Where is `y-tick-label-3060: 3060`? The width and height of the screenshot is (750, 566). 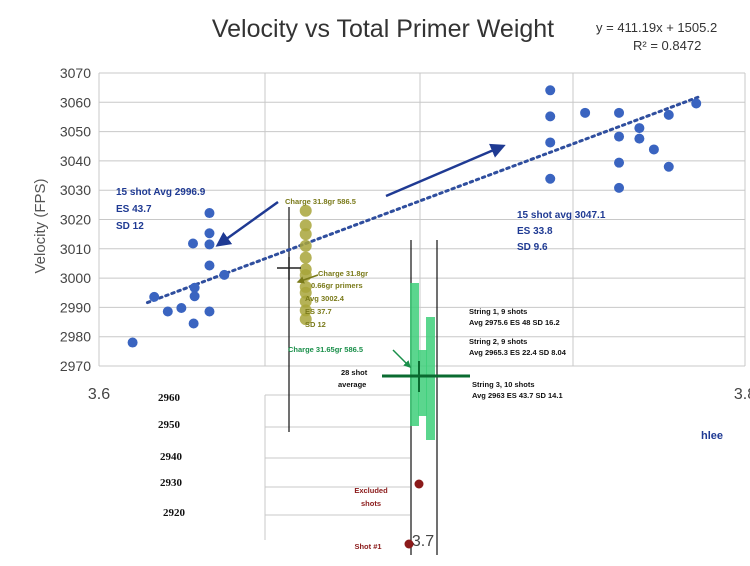
y-tick-label-3060: 3060 is located at coordinates (75, 102).